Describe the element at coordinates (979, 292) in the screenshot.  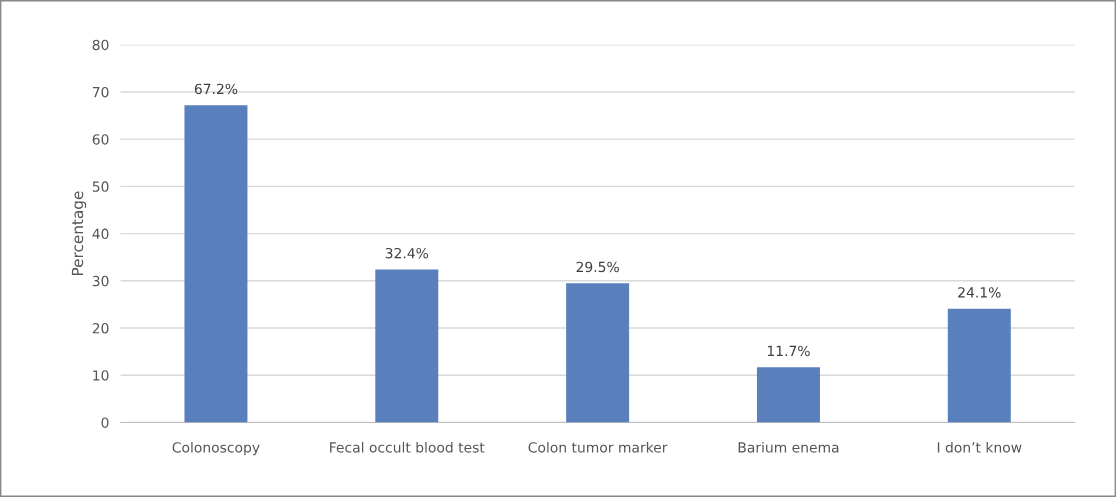
I see `data-label: 24.1%` at that location.